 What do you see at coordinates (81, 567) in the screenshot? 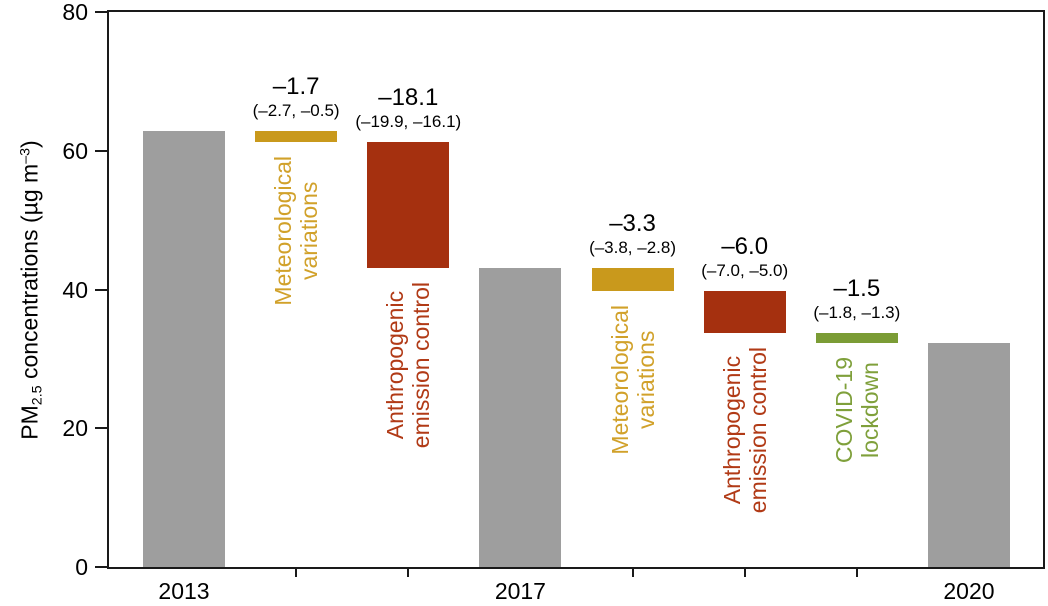
I see `y-axis-tick-label: 0` at bounding box center [81, 567].